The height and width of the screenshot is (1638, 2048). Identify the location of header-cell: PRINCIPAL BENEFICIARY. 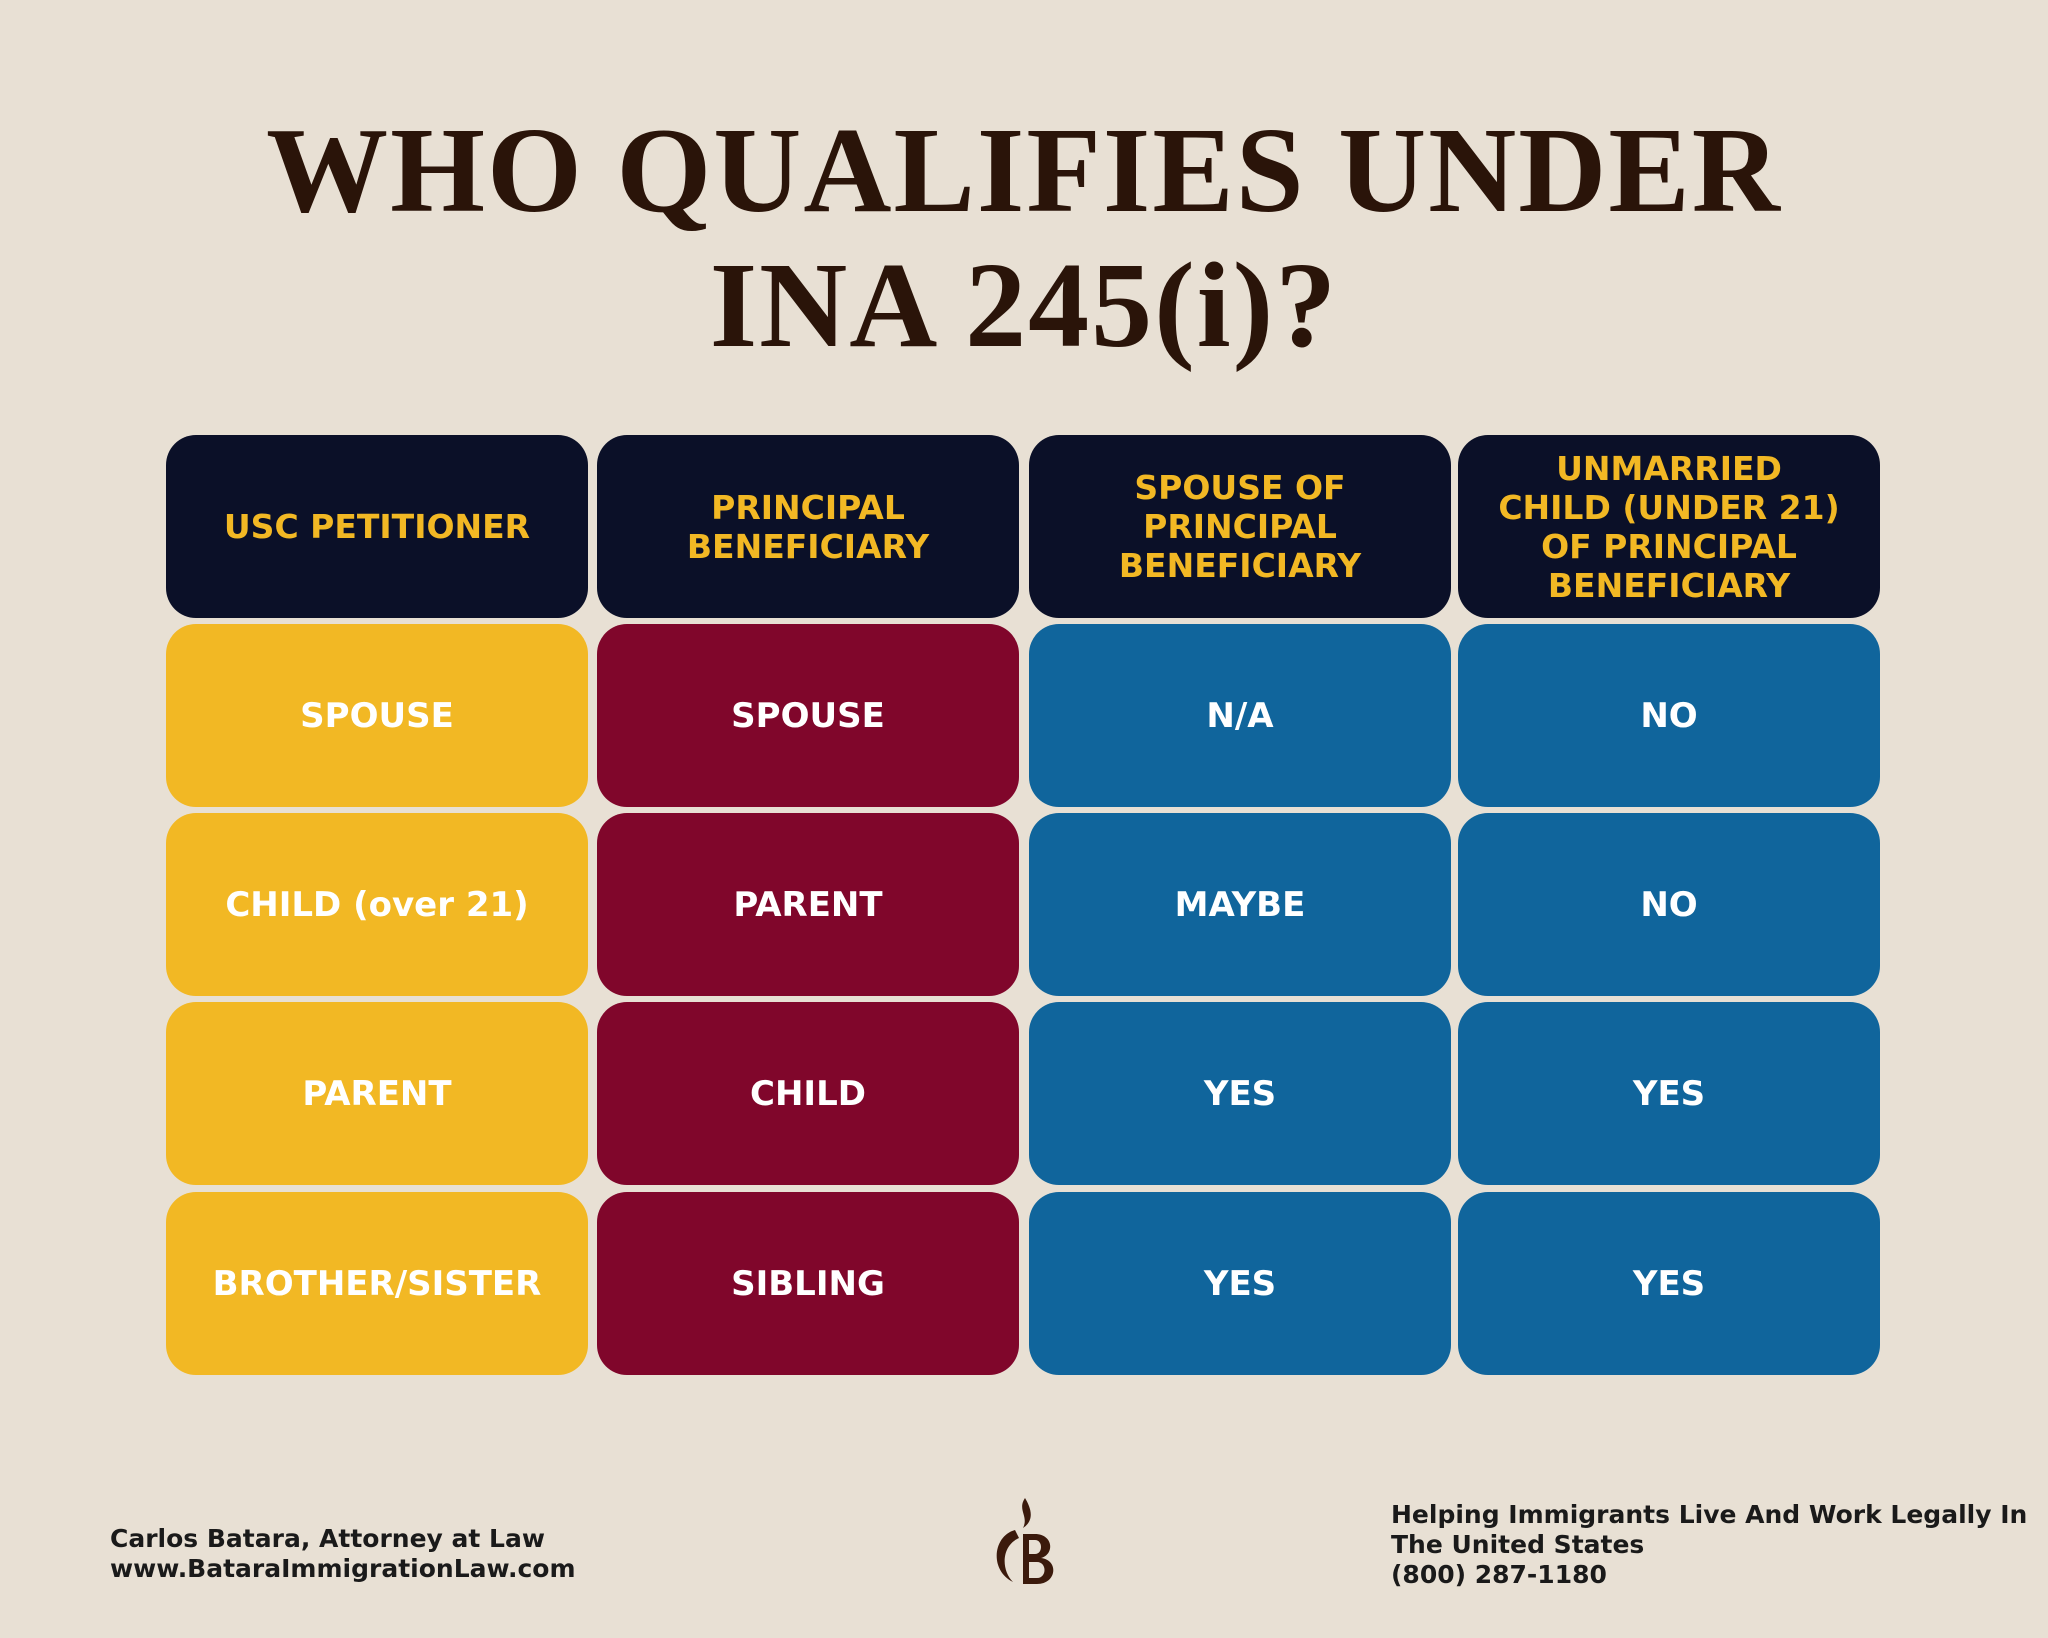
(808, 526).